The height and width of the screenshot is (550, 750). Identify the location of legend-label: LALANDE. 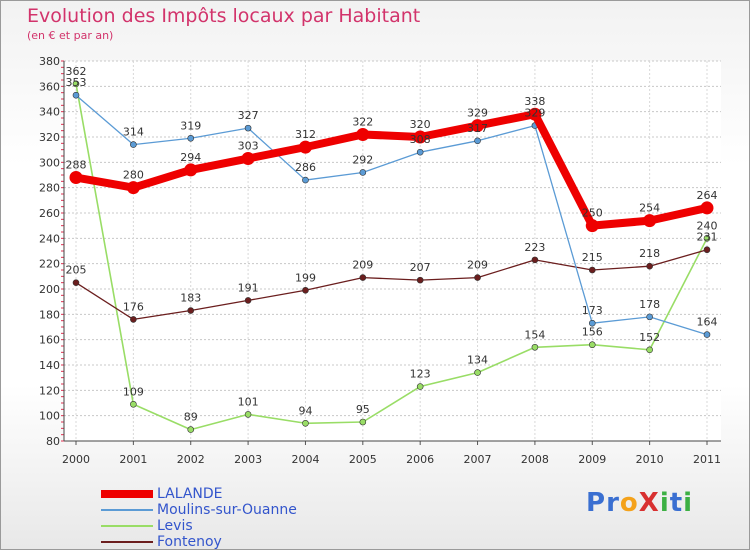
(190, 494).